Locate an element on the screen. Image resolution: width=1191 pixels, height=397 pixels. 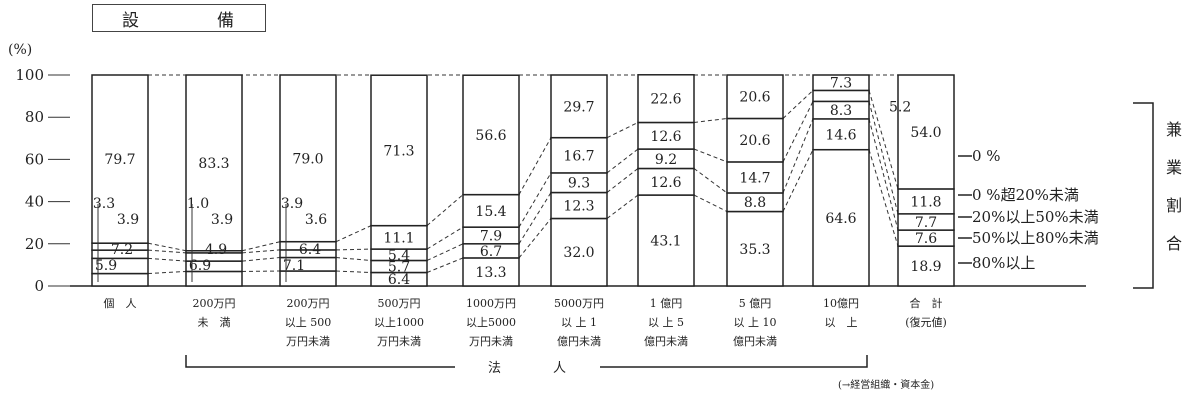
category-label: 万円未満 is located at coordinates (308, 341).